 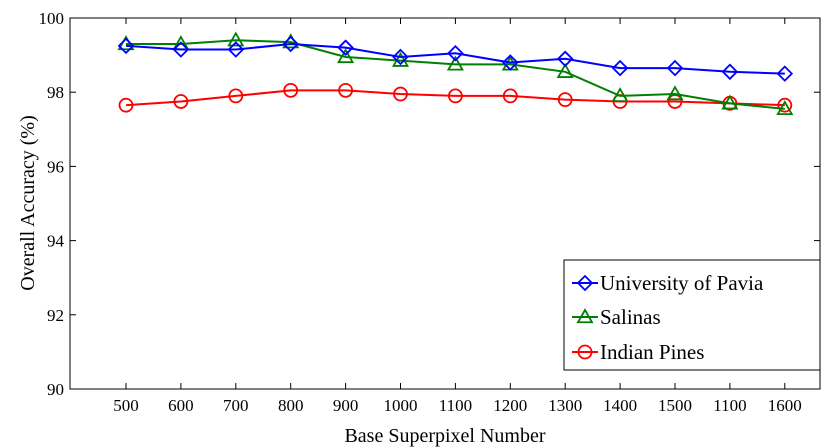 I want to click on series-university-of-pavia, so click(x=455, y=58).